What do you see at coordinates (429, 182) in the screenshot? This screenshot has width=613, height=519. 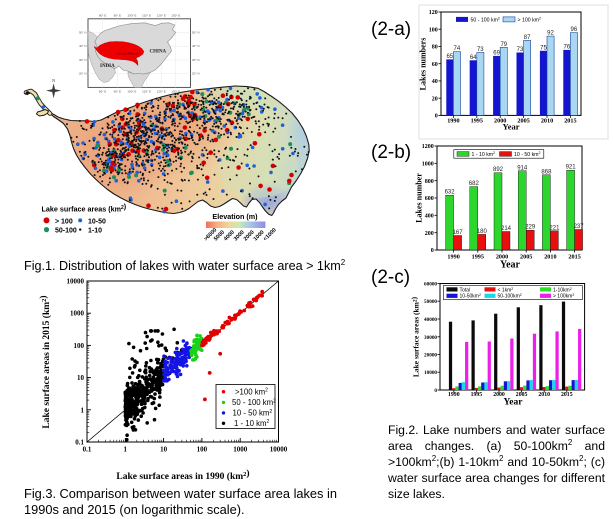 I see `svg-text: 800` at bounding box center [429, 182].